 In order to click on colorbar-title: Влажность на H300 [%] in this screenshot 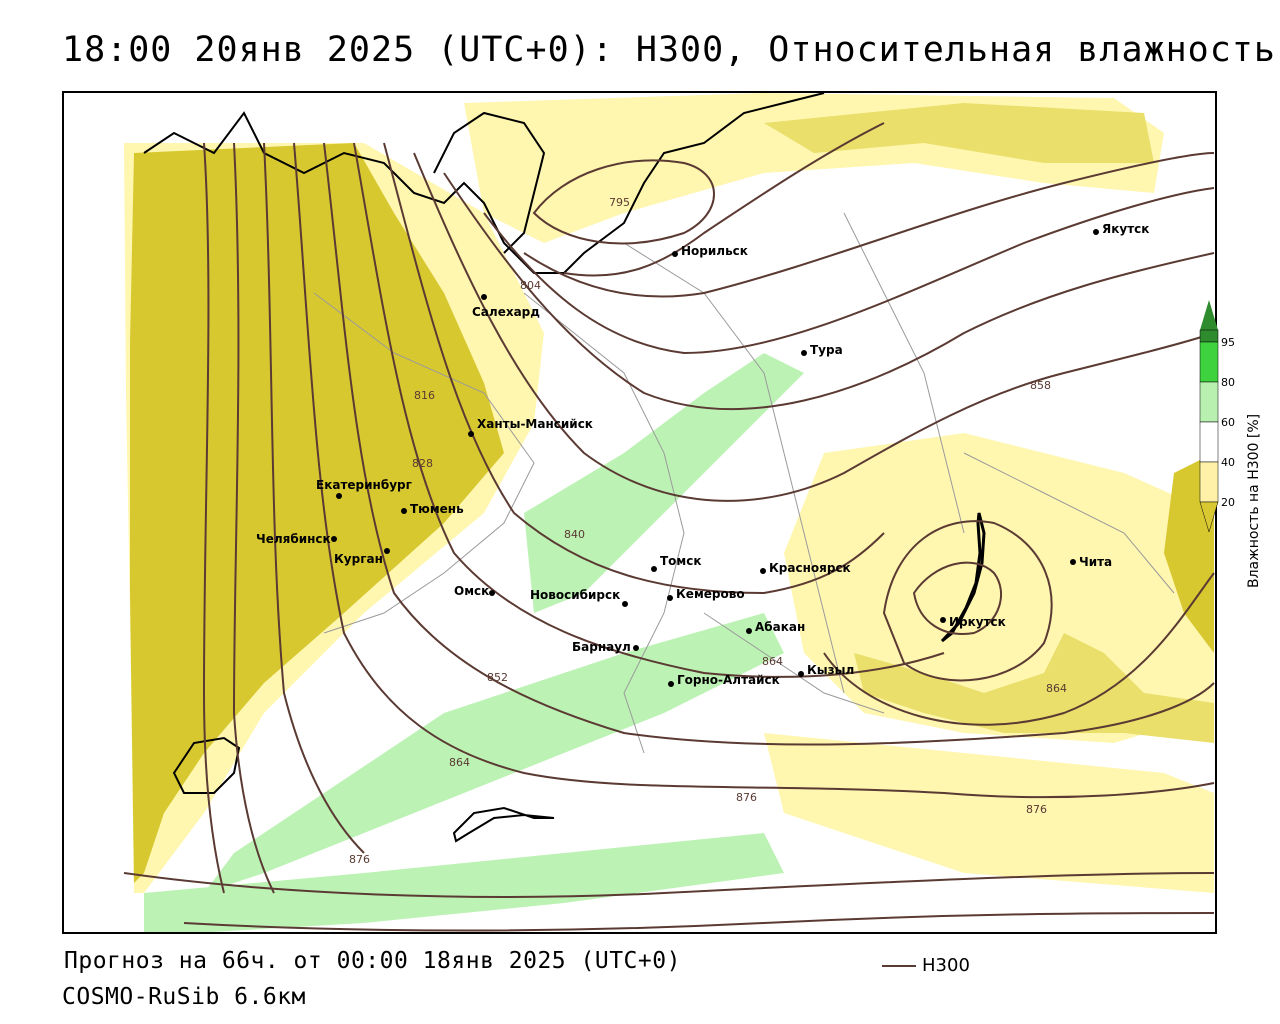, I will do `click(1254, 500)`.